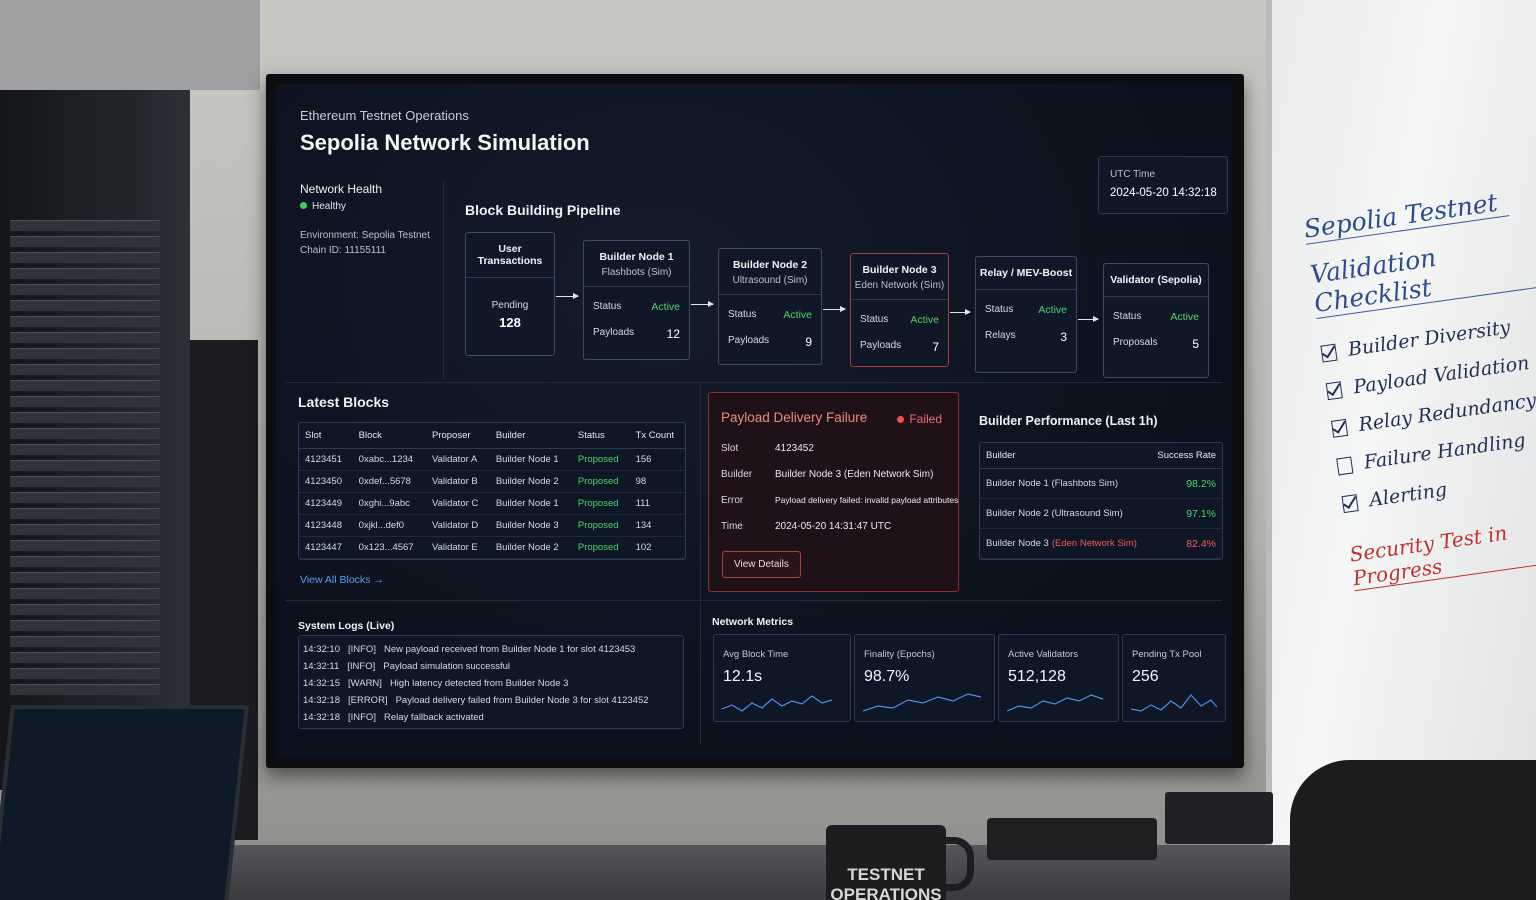  I want to click on metric-card: Active Validators 512,128, so click(1058, 678).